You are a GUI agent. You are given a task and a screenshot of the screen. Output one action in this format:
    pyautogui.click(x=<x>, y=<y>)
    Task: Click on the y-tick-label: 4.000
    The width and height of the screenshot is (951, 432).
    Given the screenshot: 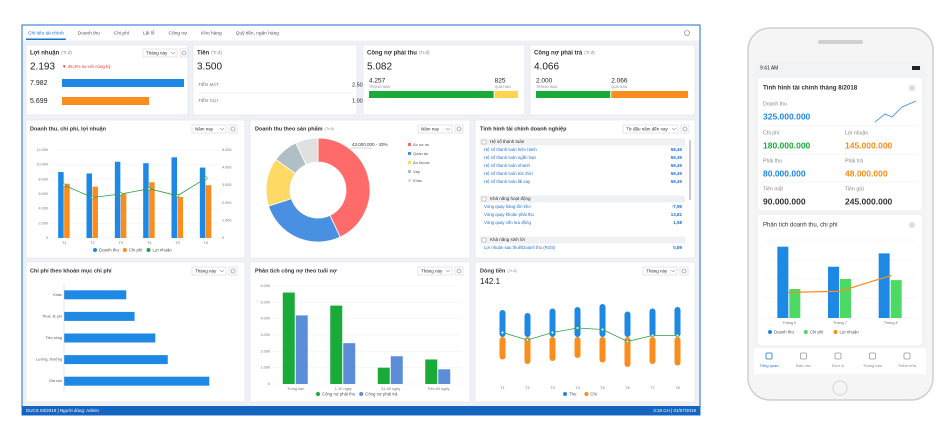 What is the action you would take?
    pyautogui.click(x=227, y=168)
    